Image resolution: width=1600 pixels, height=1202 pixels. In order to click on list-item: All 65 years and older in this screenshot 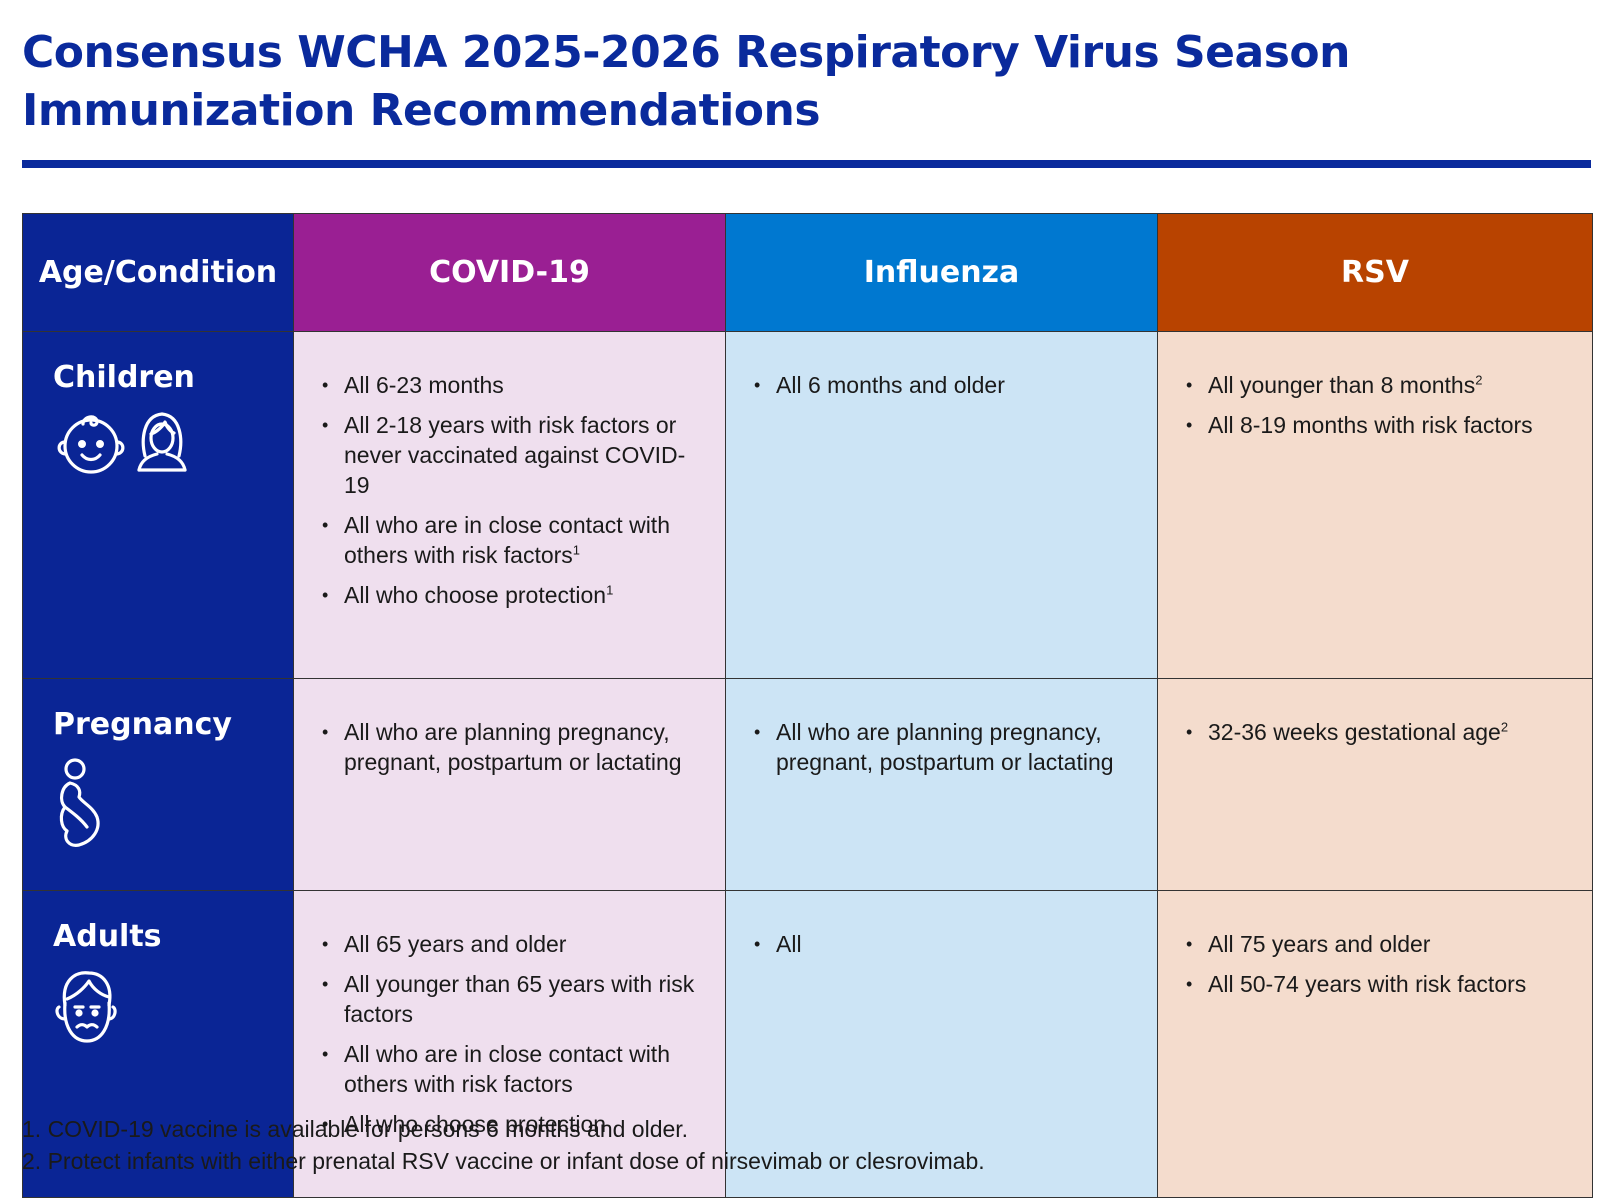, I will do `click(513, 944)`.